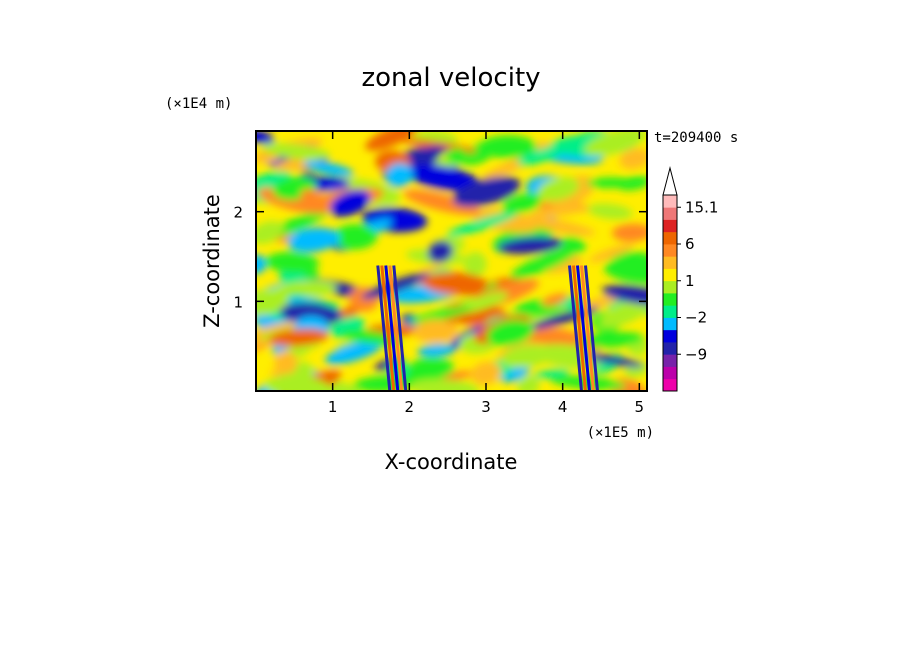  What do you see at coordinates (690, 244) in the screenshot?
I see `colorbar-label: 6` at bounding box center [690, 244].